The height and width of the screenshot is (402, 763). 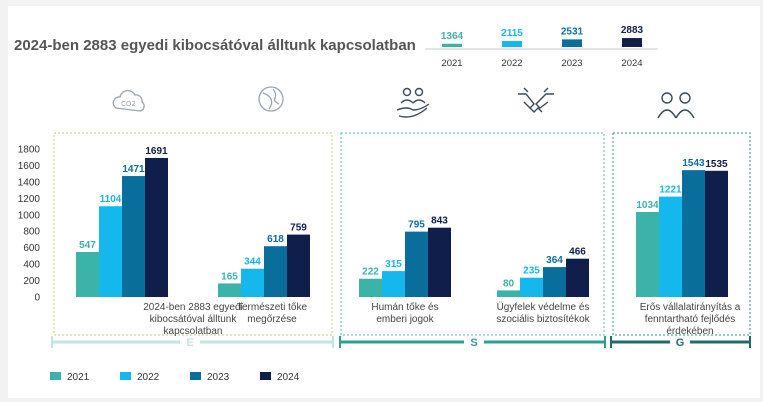 What do you see at coordinates (31, 232) in the screenshot?
I see `y-tick-label: 800` at bounding box center [31, 232].